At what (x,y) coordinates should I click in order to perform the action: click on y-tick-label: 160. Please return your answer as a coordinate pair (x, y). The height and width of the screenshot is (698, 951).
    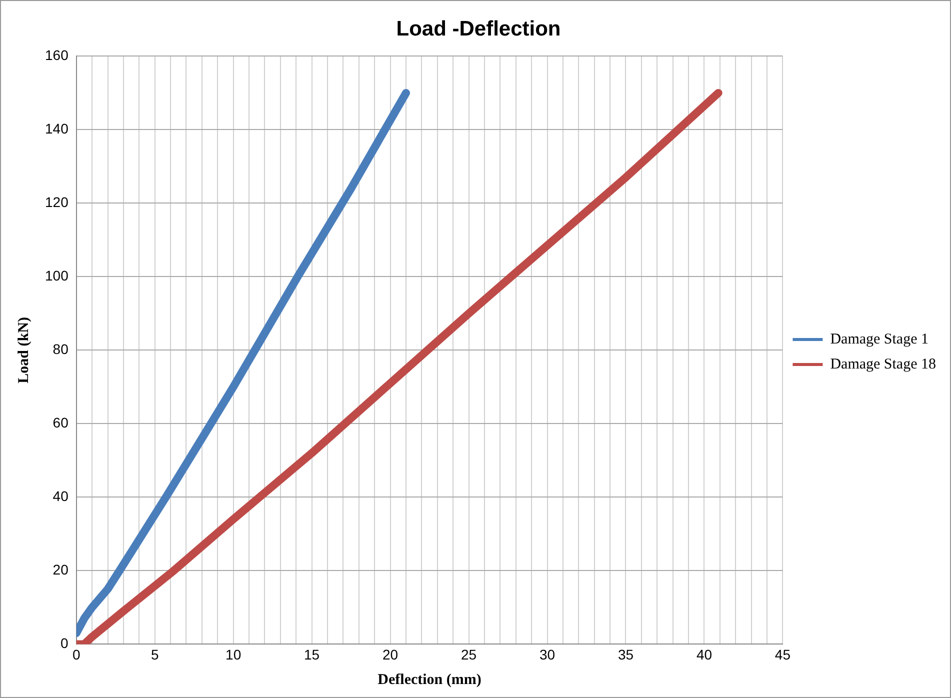
    Looking at the image, I should click on (57, 55).